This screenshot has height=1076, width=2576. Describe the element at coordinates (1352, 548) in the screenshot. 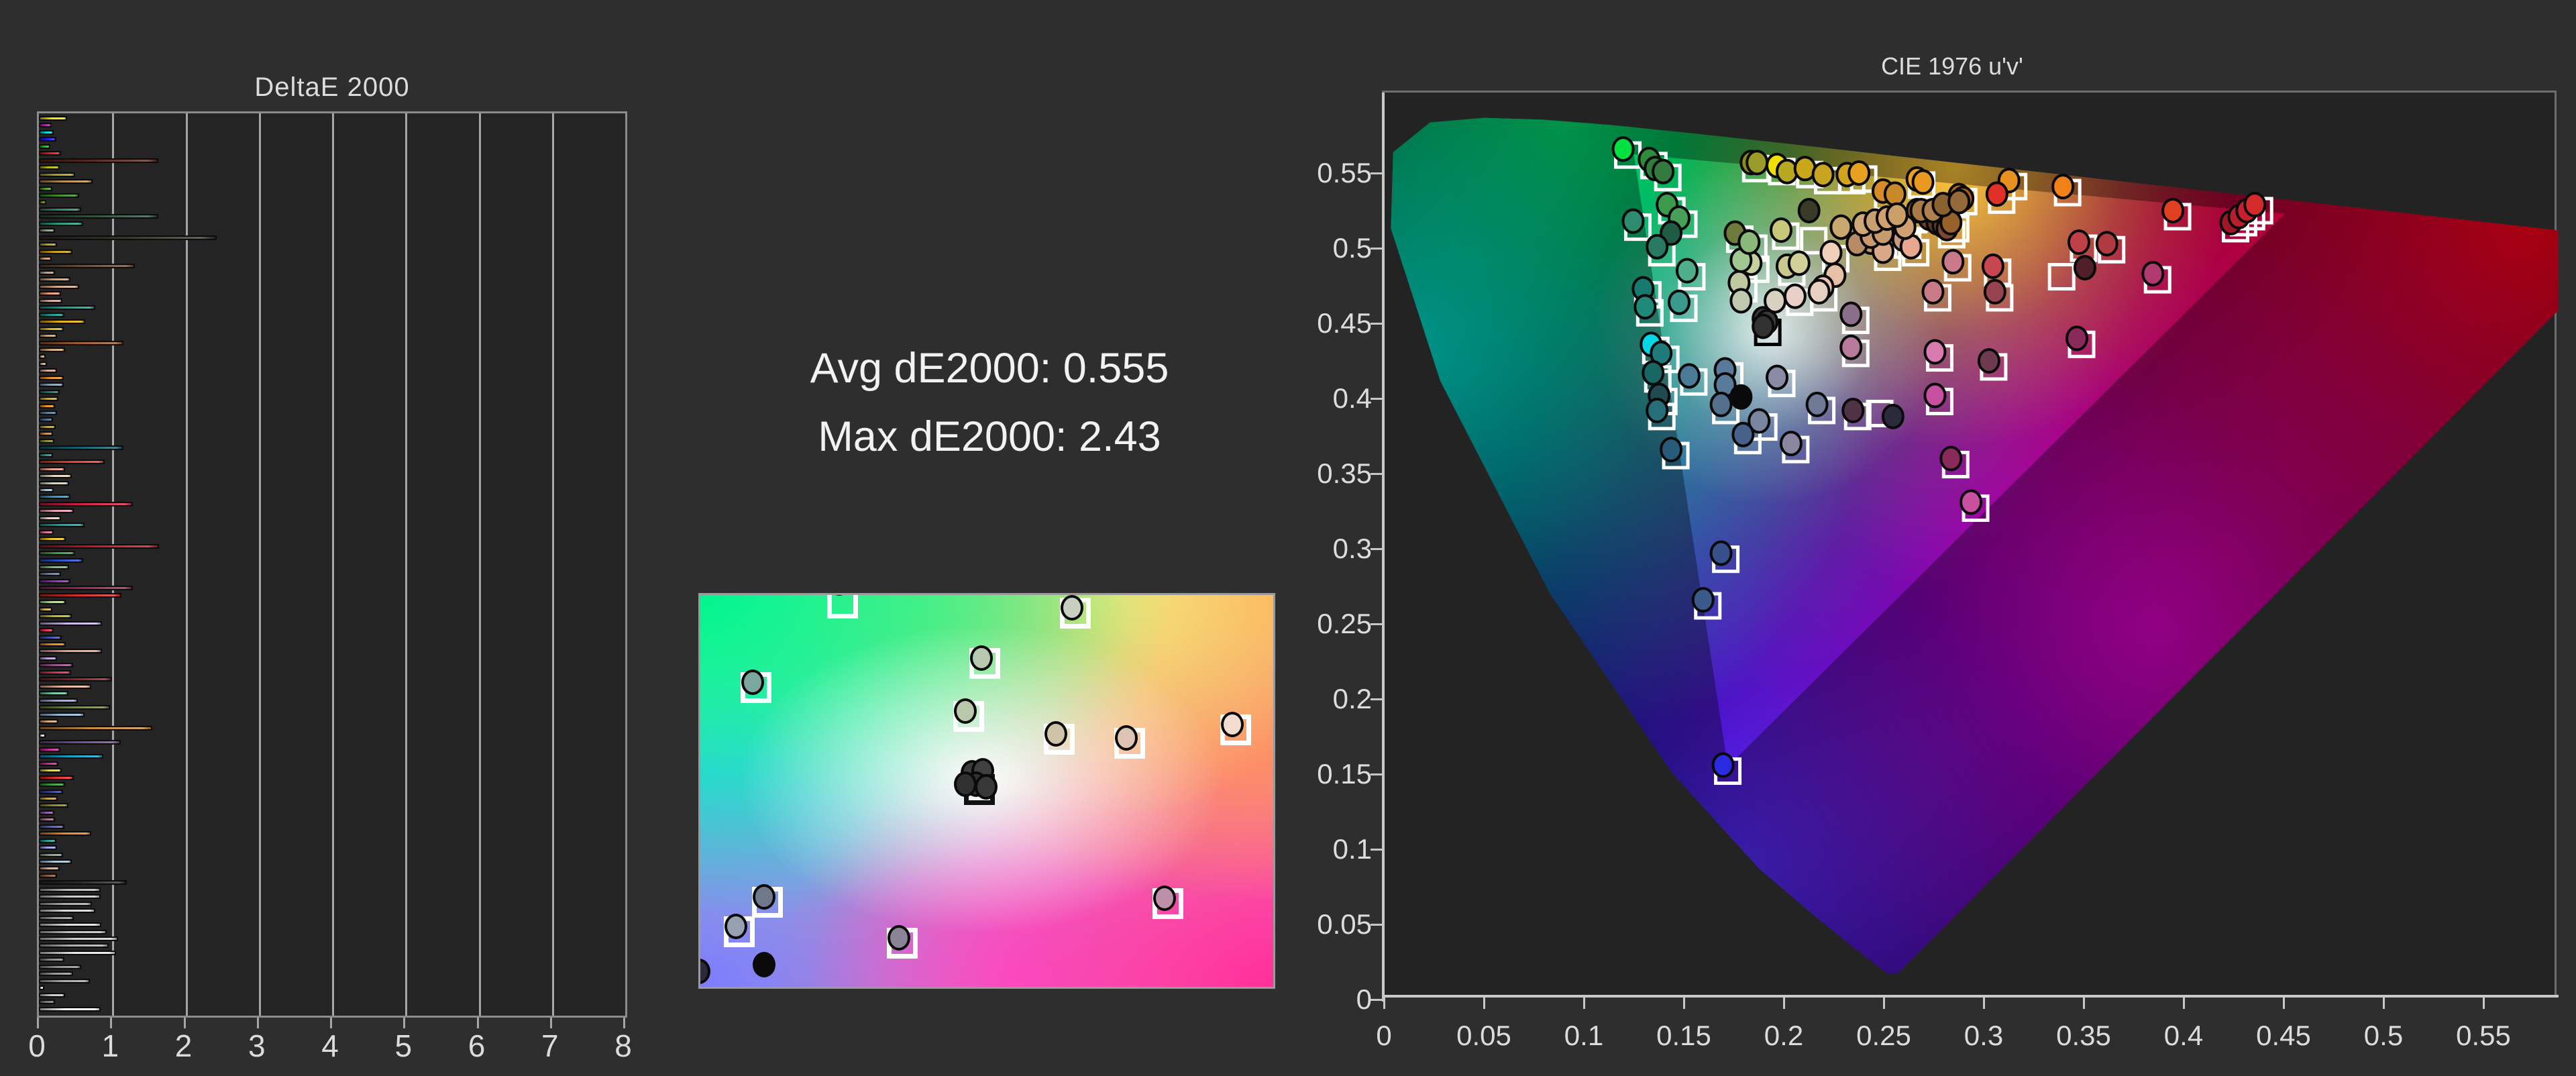

I see `y-tick-label: 0.3` at that location.